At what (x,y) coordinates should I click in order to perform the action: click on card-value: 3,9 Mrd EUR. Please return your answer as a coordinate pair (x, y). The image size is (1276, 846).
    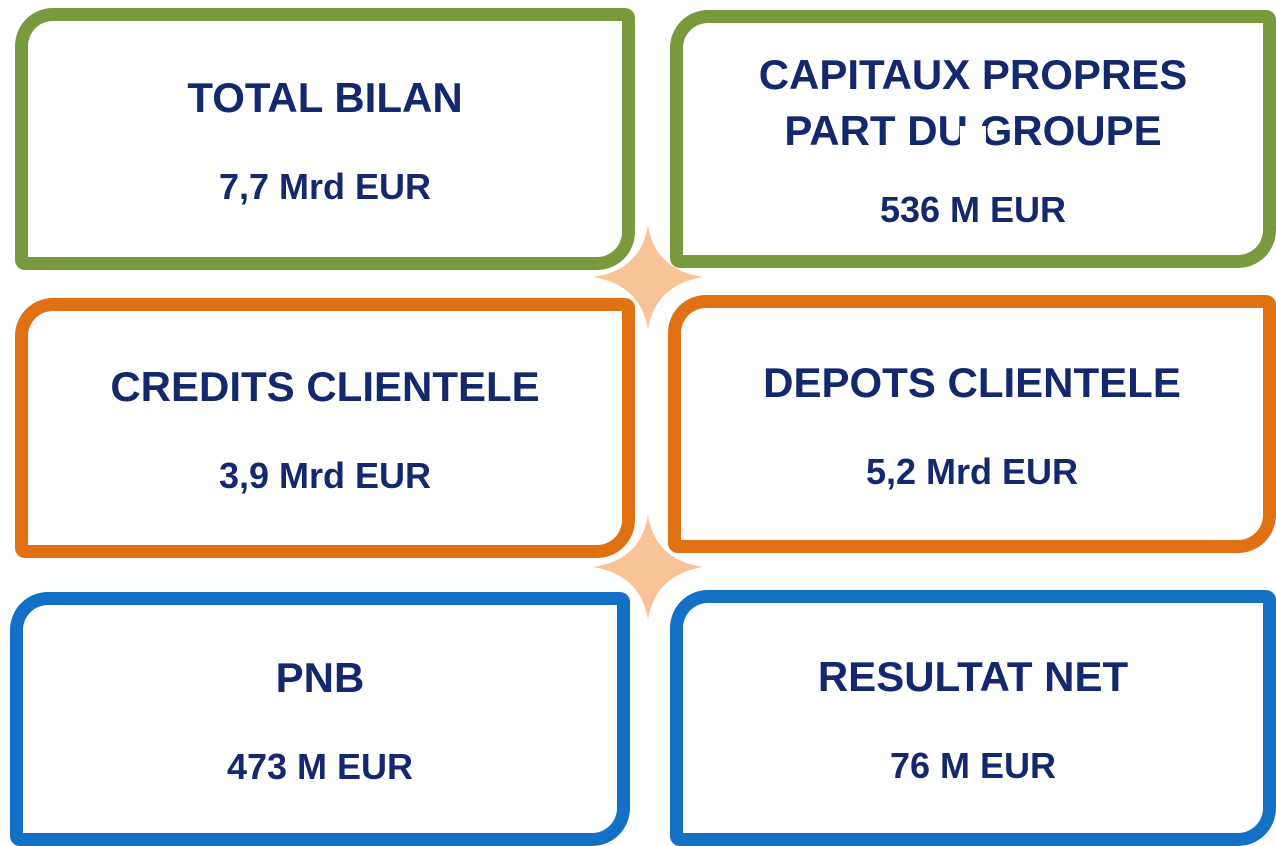
    Looking at the image, I should click on (325, 475).